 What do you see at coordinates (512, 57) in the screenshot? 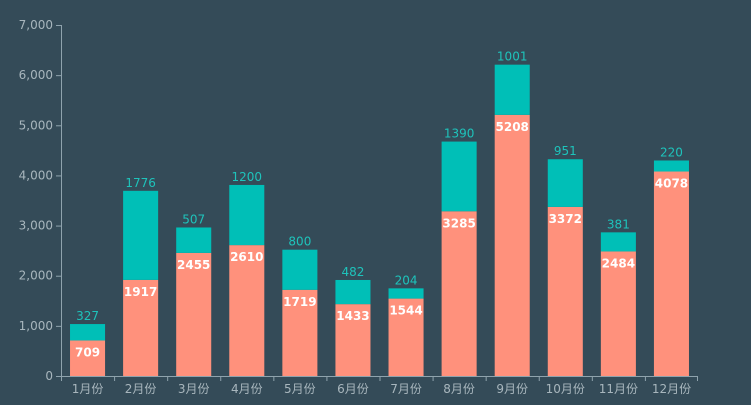
I see `data-label: 1001` at bounding box center [512, 57].